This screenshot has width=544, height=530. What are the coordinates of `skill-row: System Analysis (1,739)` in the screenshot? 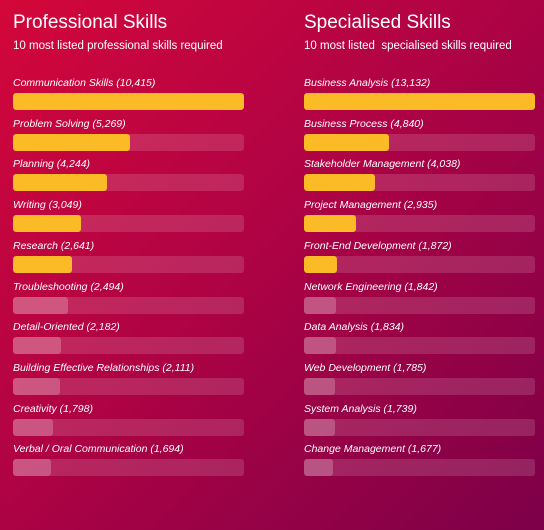 It's located at (419, 421).